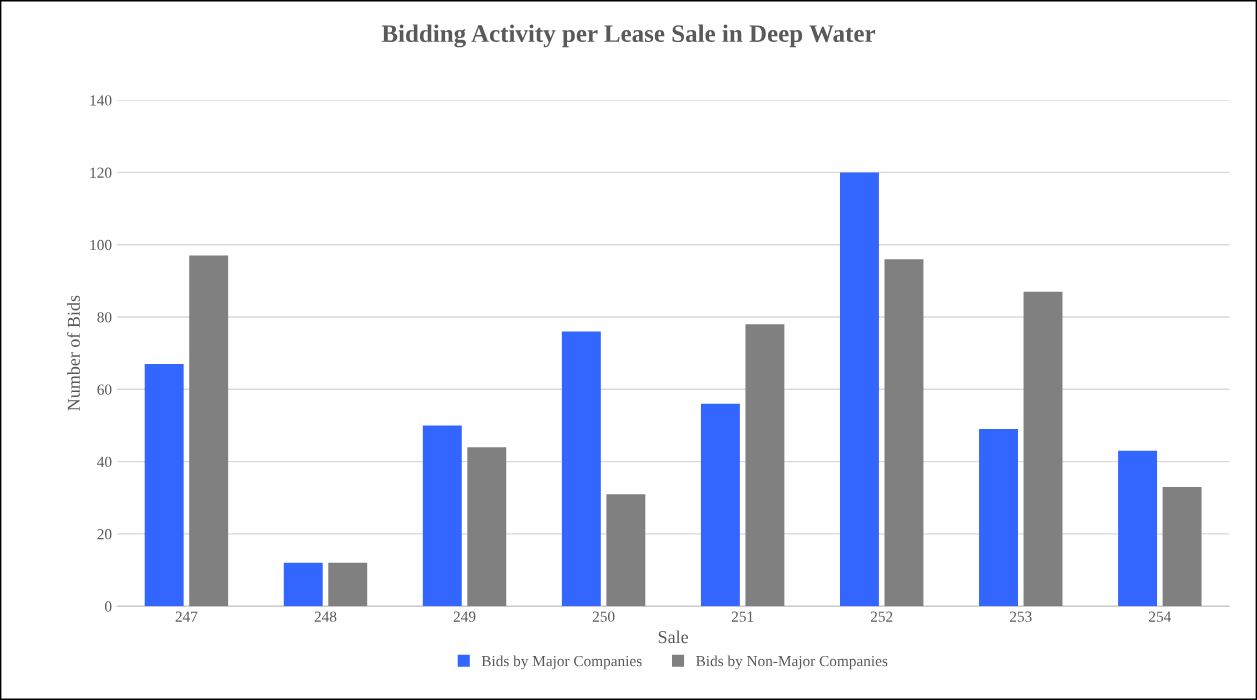  Describe the element at coordinates (464, 616) in the screenshot. I see `x-tick-label: 249` at that location.